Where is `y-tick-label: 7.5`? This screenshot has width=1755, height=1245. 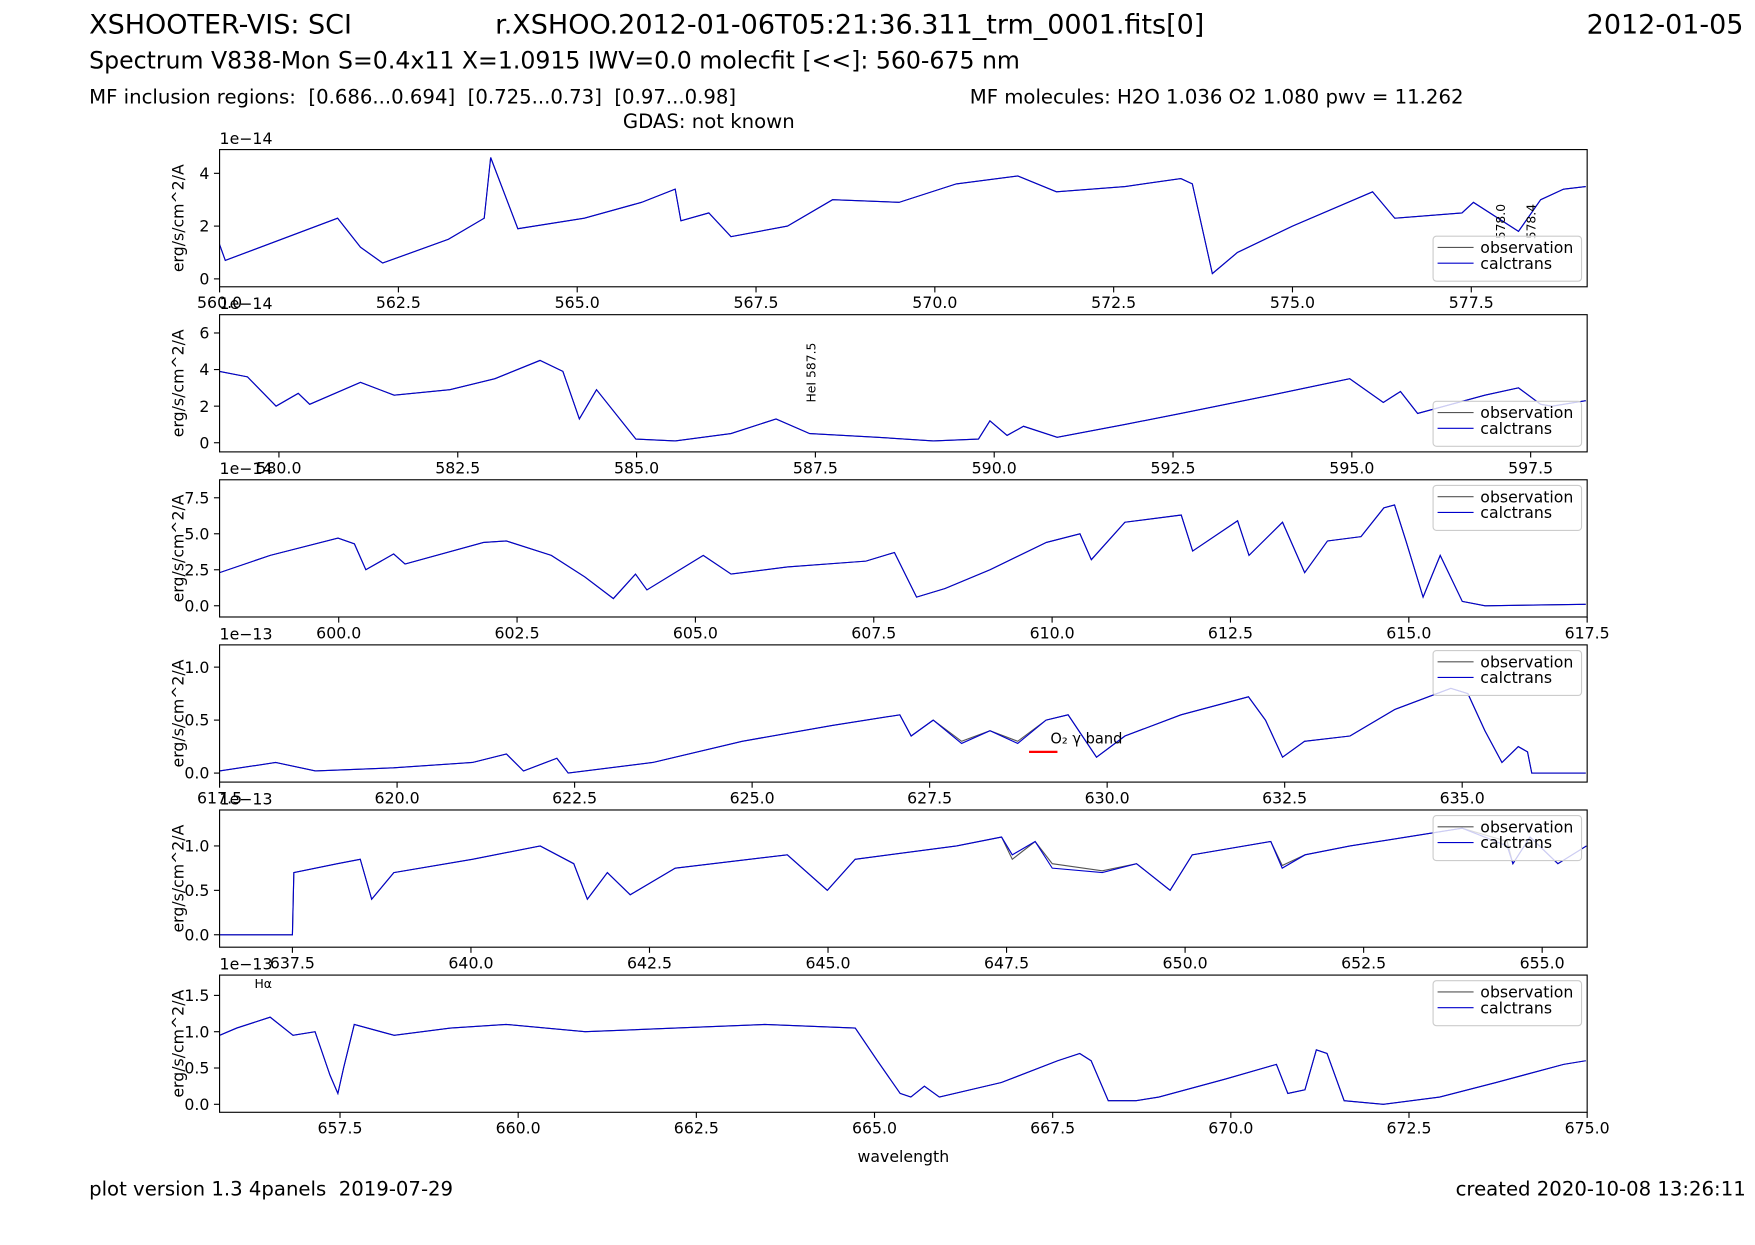 y-tick-label: 7.5 is located at coordinates (196, 497).